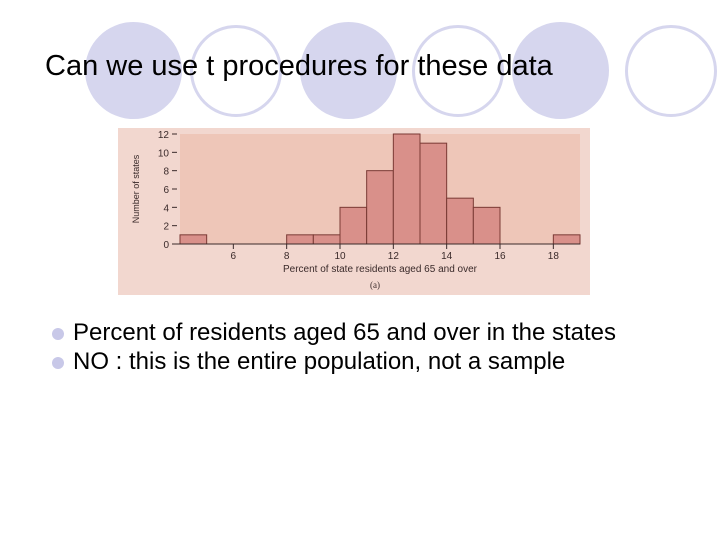 The height and width of the screenshot is (540, 720). Describe the element at coordinates (164, 153) in the screenshot. I see `y-tick-label: 10` at that location.